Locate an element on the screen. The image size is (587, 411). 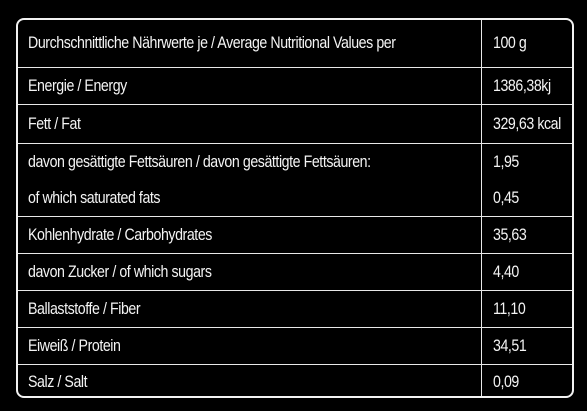
row-value-cell: 1386,38kj is located at coordinates (526, 86).